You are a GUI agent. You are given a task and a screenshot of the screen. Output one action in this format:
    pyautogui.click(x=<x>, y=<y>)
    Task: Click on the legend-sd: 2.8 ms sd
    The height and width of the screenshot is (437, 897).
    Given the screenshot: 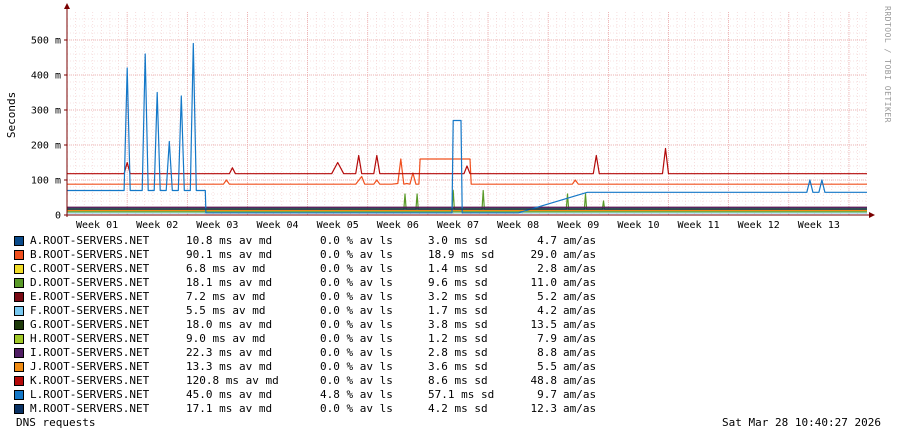 What is the action you would take?
    pyautogui.click(x=458, y=352)
    